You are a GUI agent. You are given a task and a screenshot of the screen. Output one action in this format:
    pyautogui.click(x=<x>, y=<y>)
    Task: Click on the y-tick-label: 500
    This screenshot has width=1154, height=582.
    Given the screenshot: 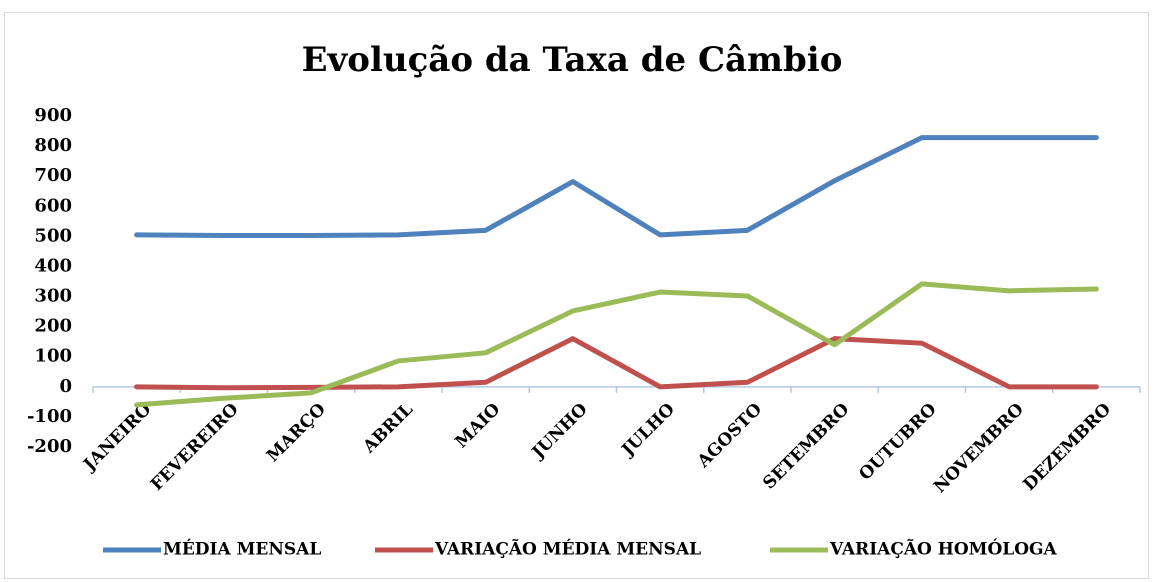 What is the action you would take?
    pyautogui.click(x=53, y=235)
    